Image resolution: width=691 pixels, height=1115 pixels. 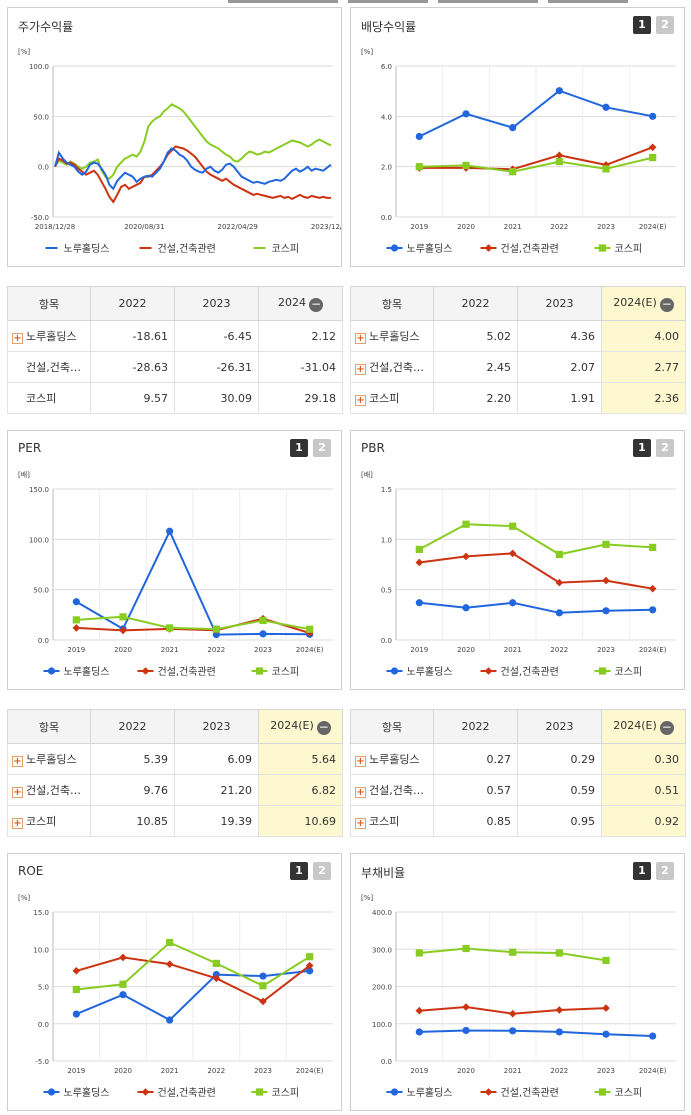 What do you see at coordinates (475, 821) in the screenshot?
I see `cell: 0.85` at bounding box center [475, 821].